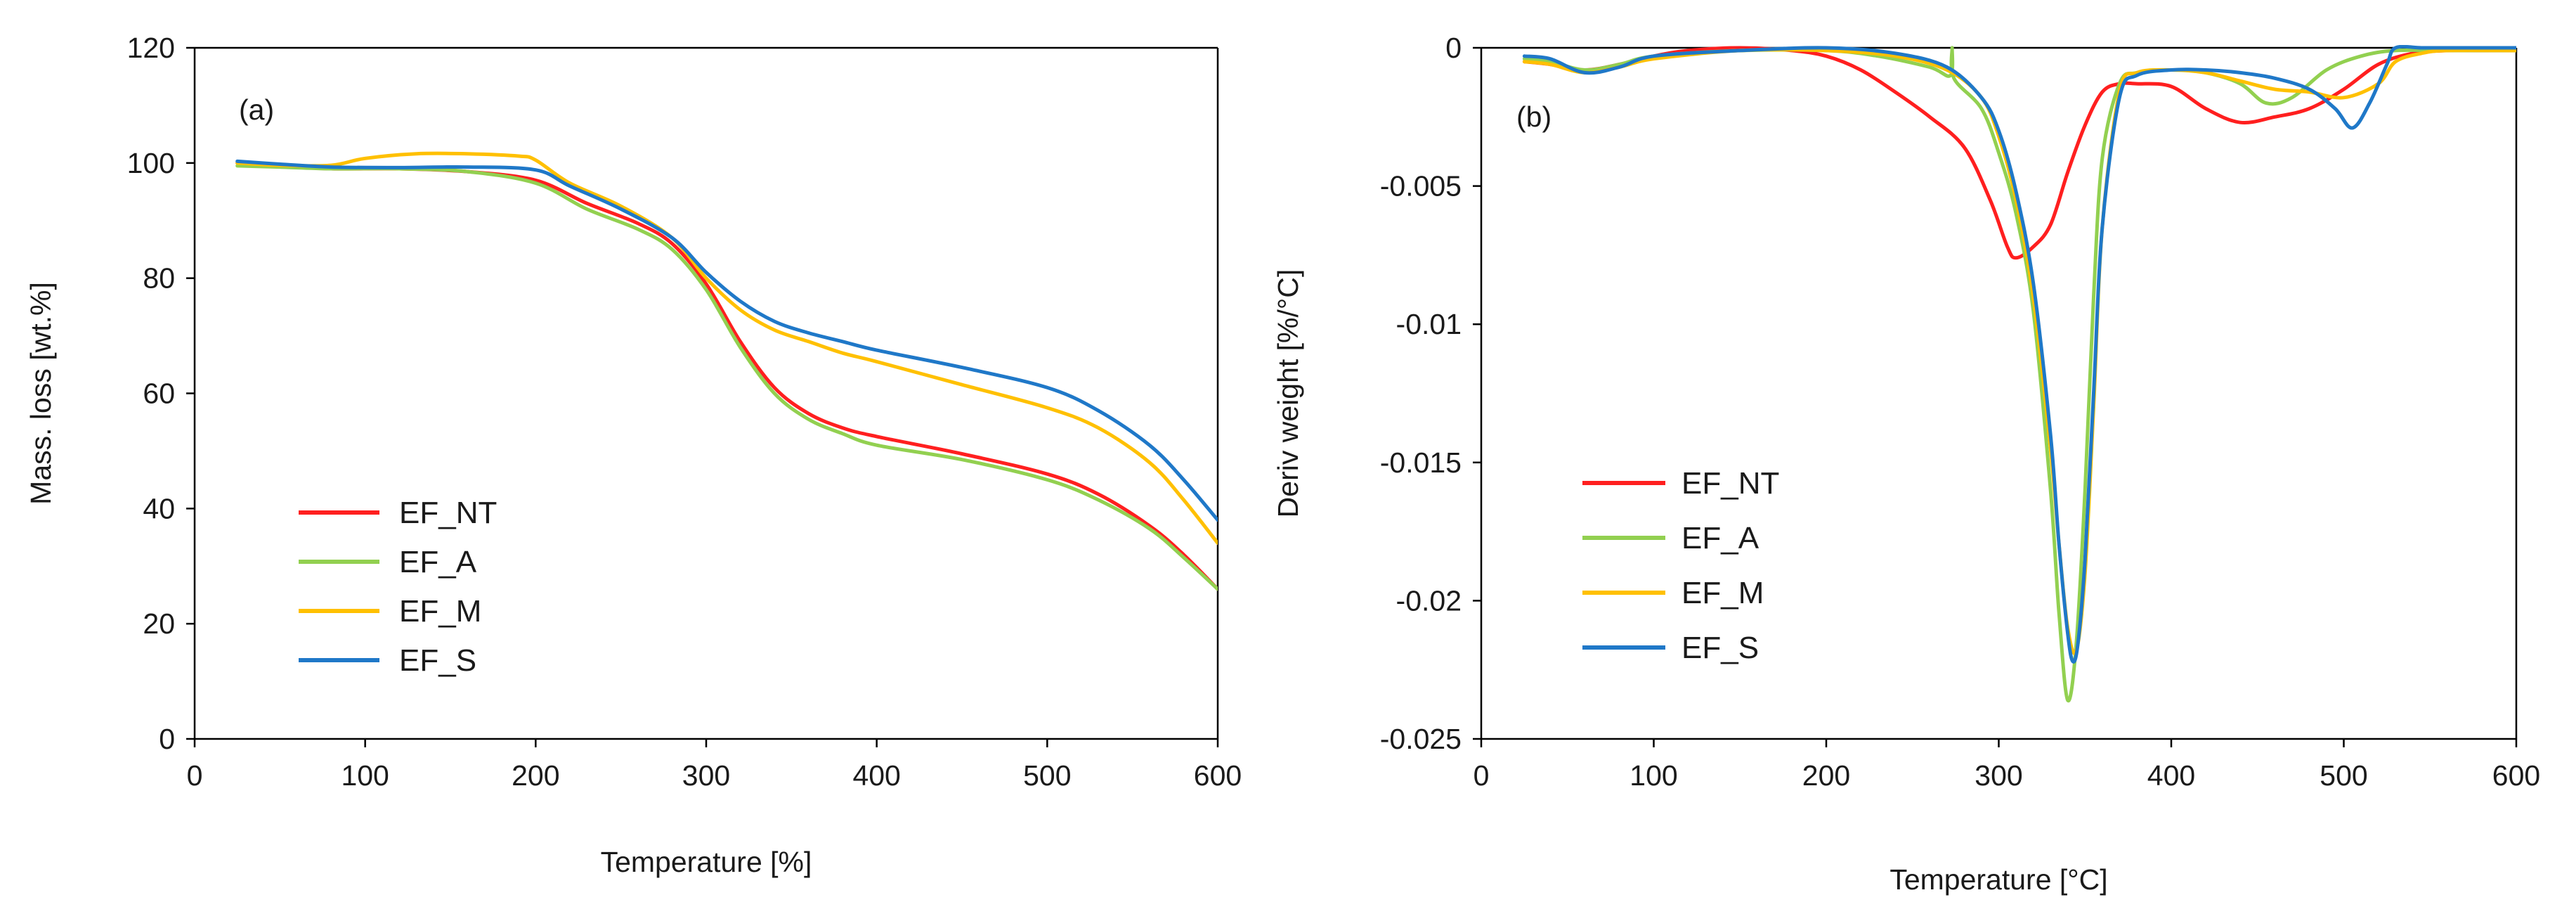  What do you see at coordinates (151, 163) in the screenshot?
I see `y-tick-label: 100` at bounding box center [151, 163].